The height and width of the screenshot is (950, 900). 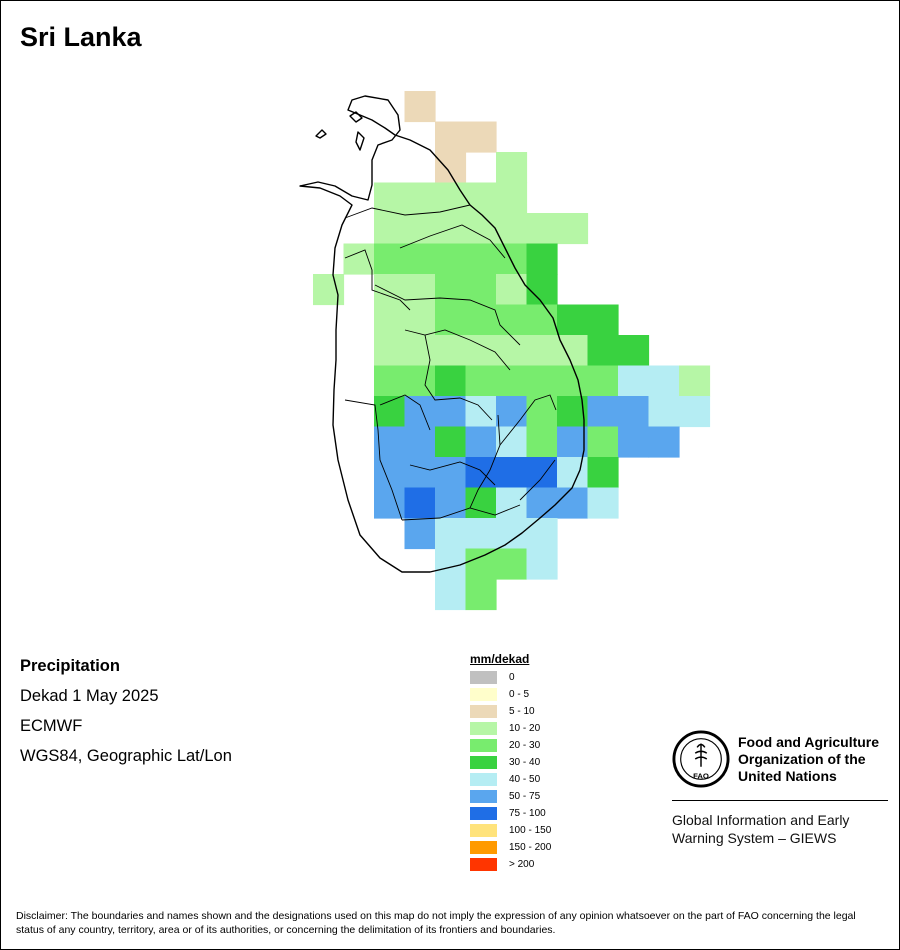 I want to click on giews-name-line: Warning System – GIEWS, so click(x=754, y=838).